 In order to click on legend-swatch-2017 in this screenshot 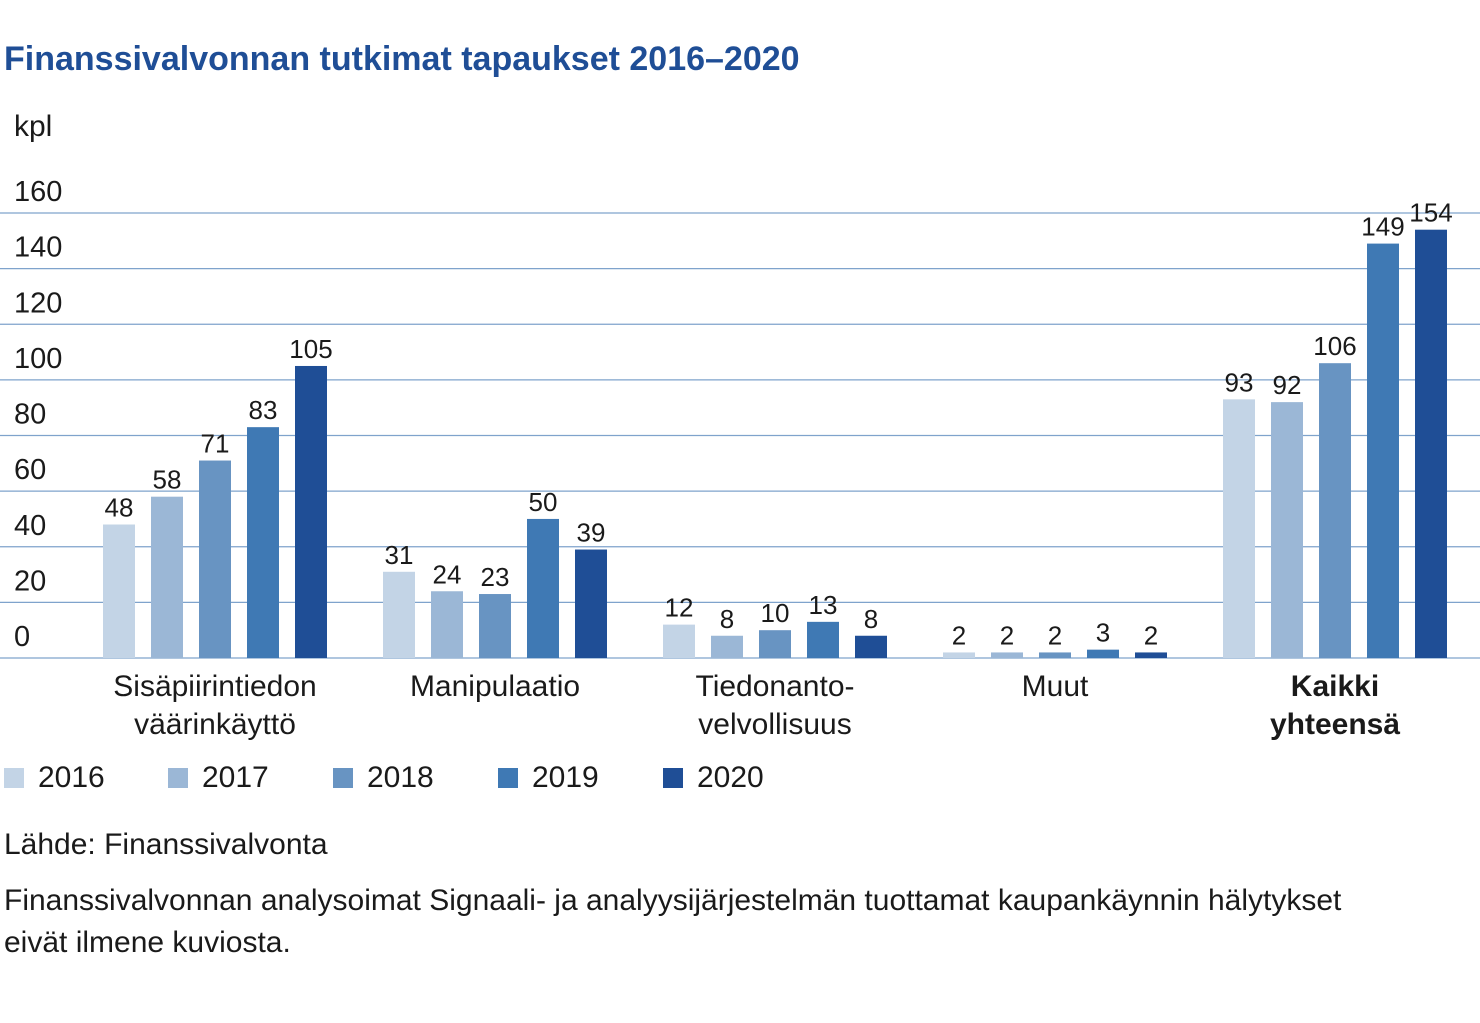, I will do `click(178, 778)`.